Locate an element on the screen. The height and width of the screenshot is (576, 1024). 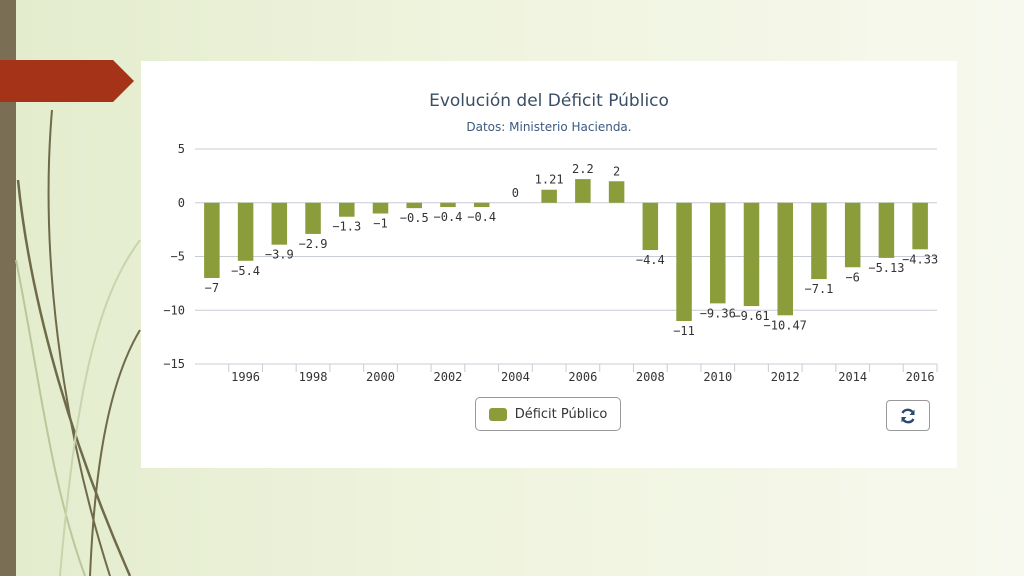
legend-label: Déficit Público is located at coordinates (561, 414).